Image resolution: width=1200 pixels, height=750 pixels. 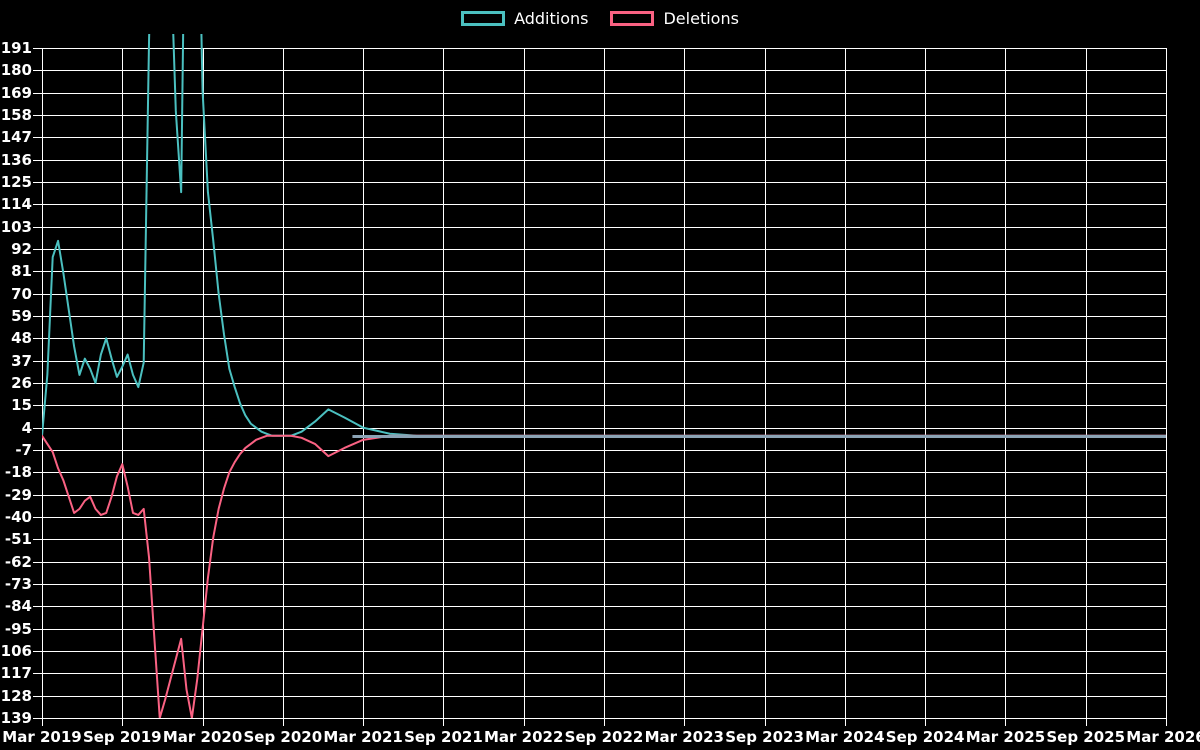 I want to click on x-axis-tick-label: Mar 2025, so click(x=1005, y=737).